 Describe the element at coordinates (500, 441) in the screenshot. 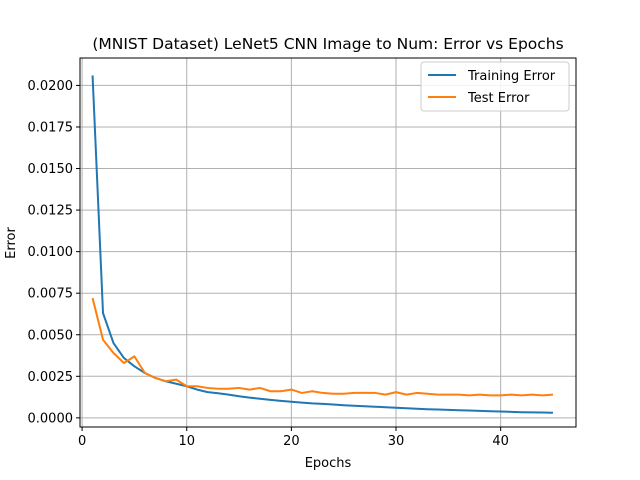

I see `x-tick-label: 40` at that location.